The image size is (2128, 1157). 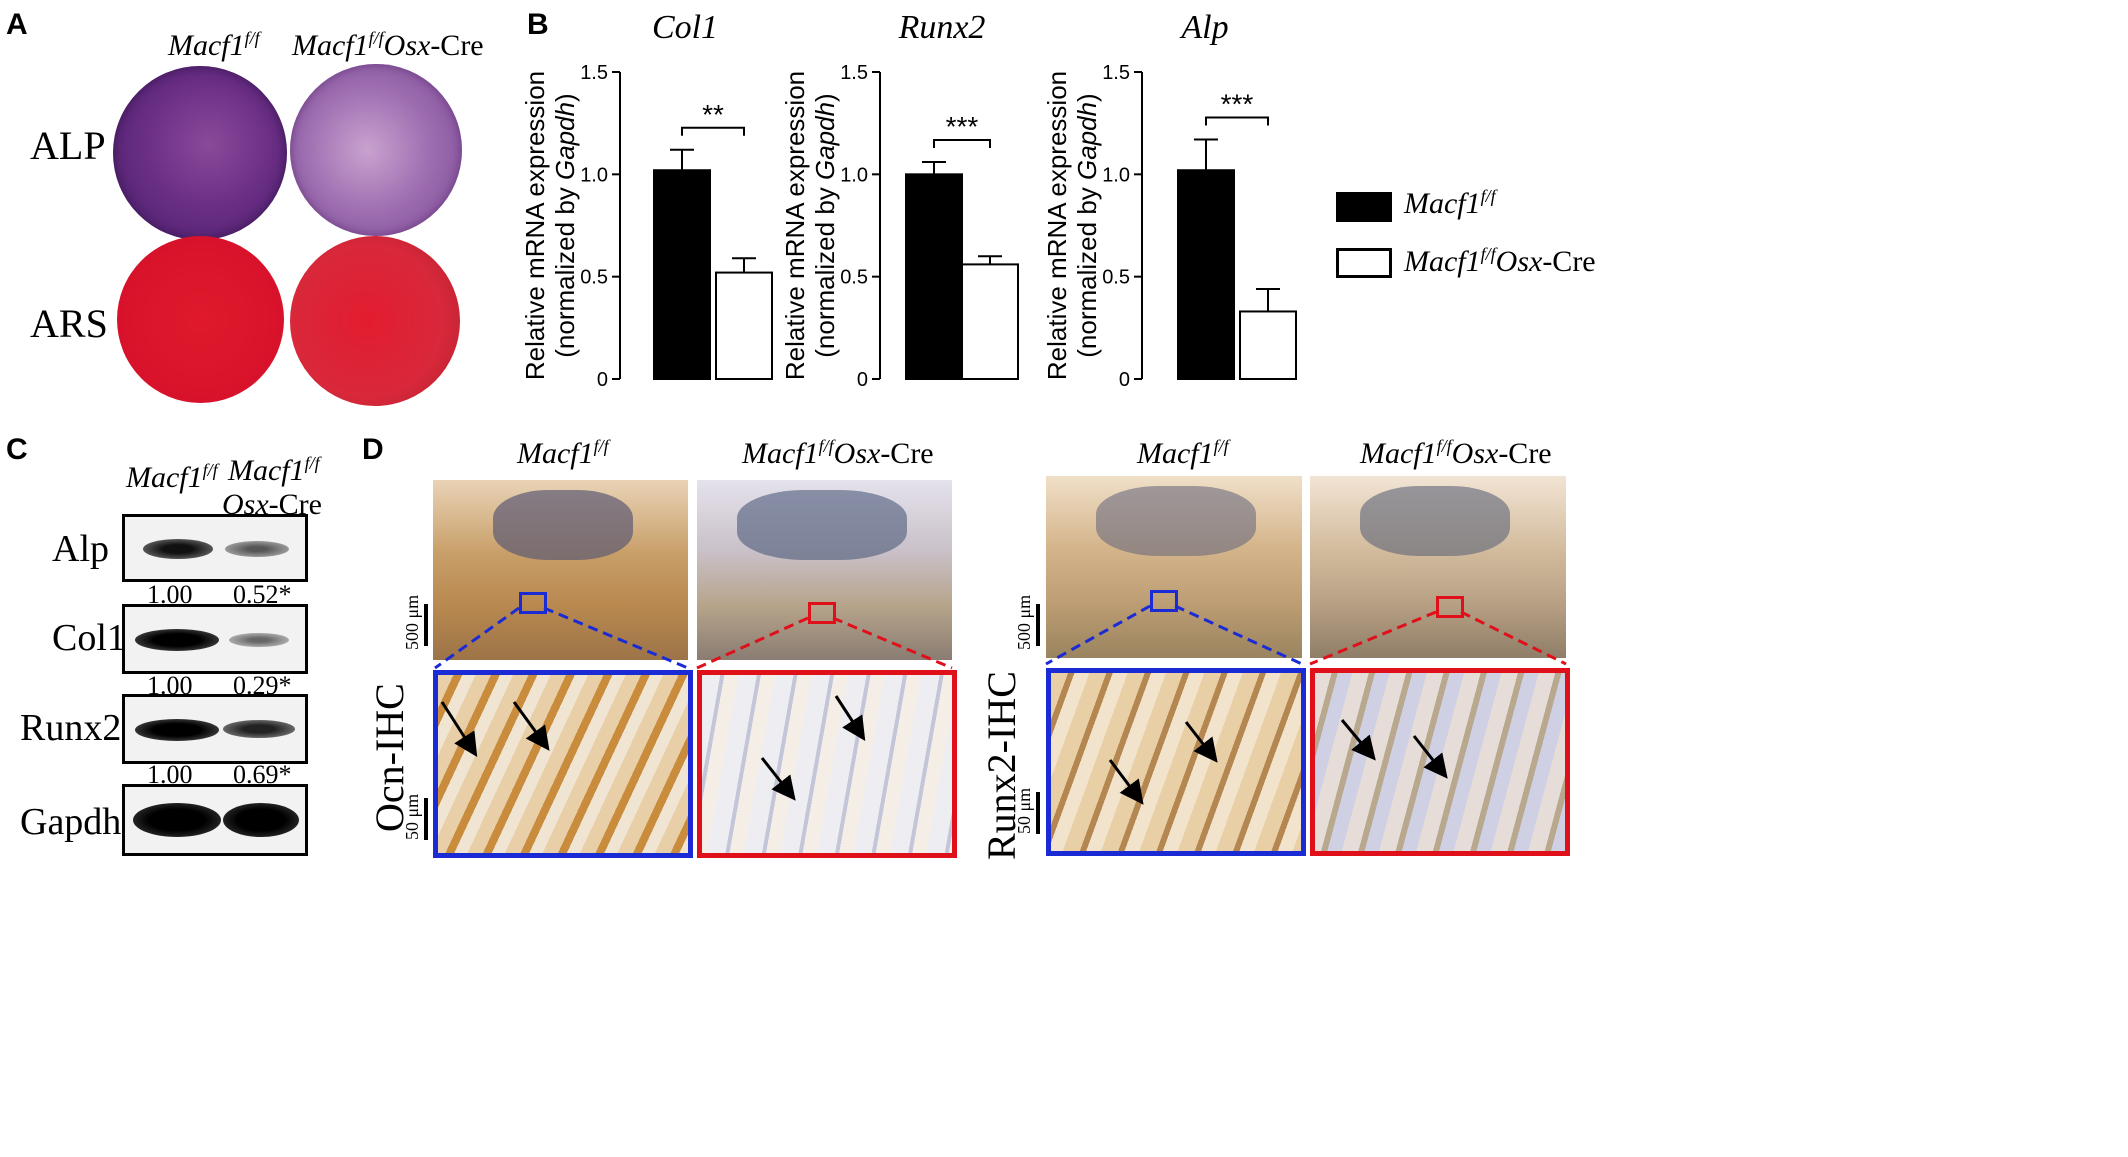 What do you see at coordinates (373, 449) in the screenshot?
I see `panel-label-d: D` at bounding box center [373, 449].